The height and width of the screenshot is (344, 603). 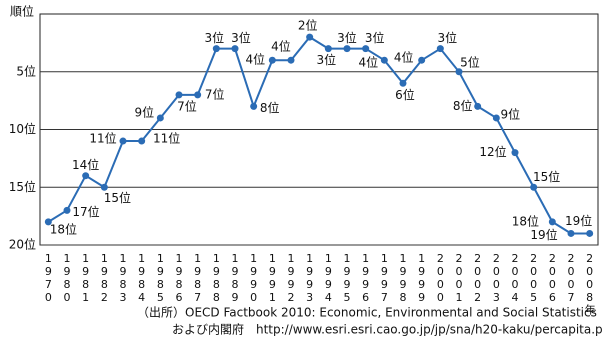 What do you see at coordinates (308, 25) in the screenshot?
I see `data-label: 2位` at bounding box center [308, 25].